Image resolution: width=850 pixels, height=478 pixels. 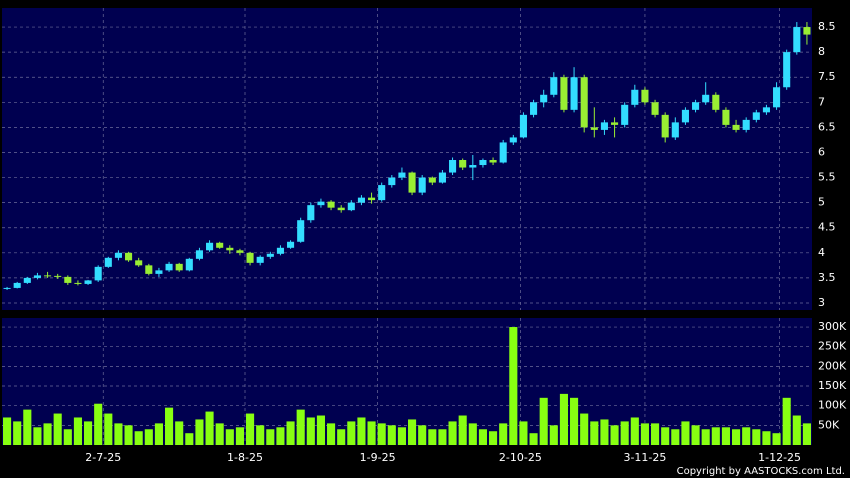 What do you see at coordinates (644, 457) in the screenshot?
I see `x-tick-label: 3-11-25` at bounding box center [644, 457].